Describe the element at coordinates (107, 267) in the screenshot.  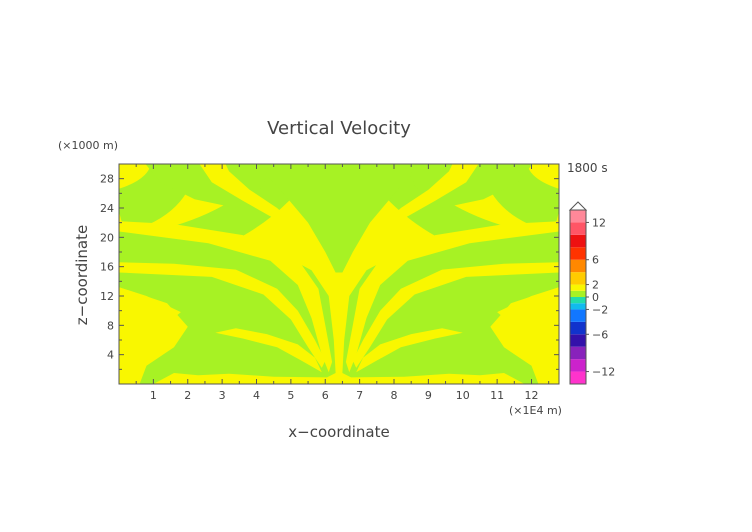
I see `y-tick-label: 16` at that location.